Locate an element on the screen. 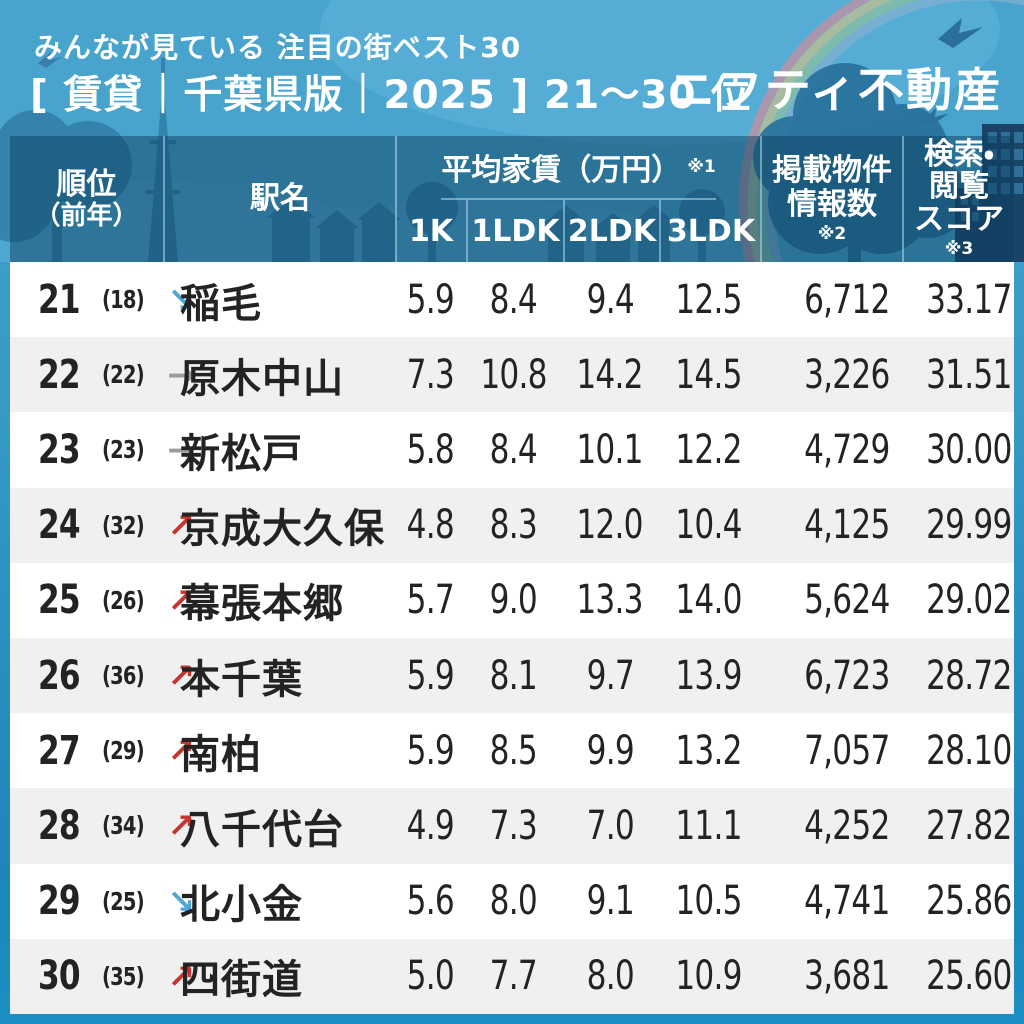 This screenshot has height=1024, width=1024. rent-1k-text: 5.9 is located at coordinates (430, 299).